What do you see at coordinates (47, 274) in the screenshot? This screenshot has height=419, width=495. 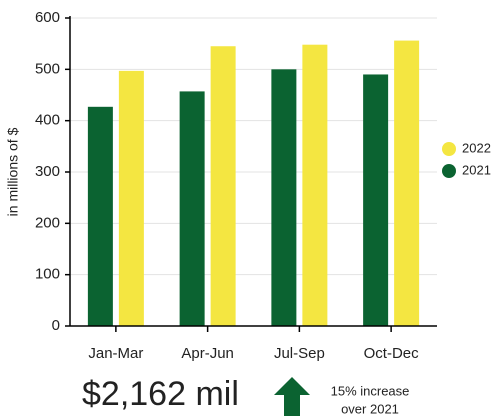 I see `y-tick-label: 100` at bounding box center [47, 274].